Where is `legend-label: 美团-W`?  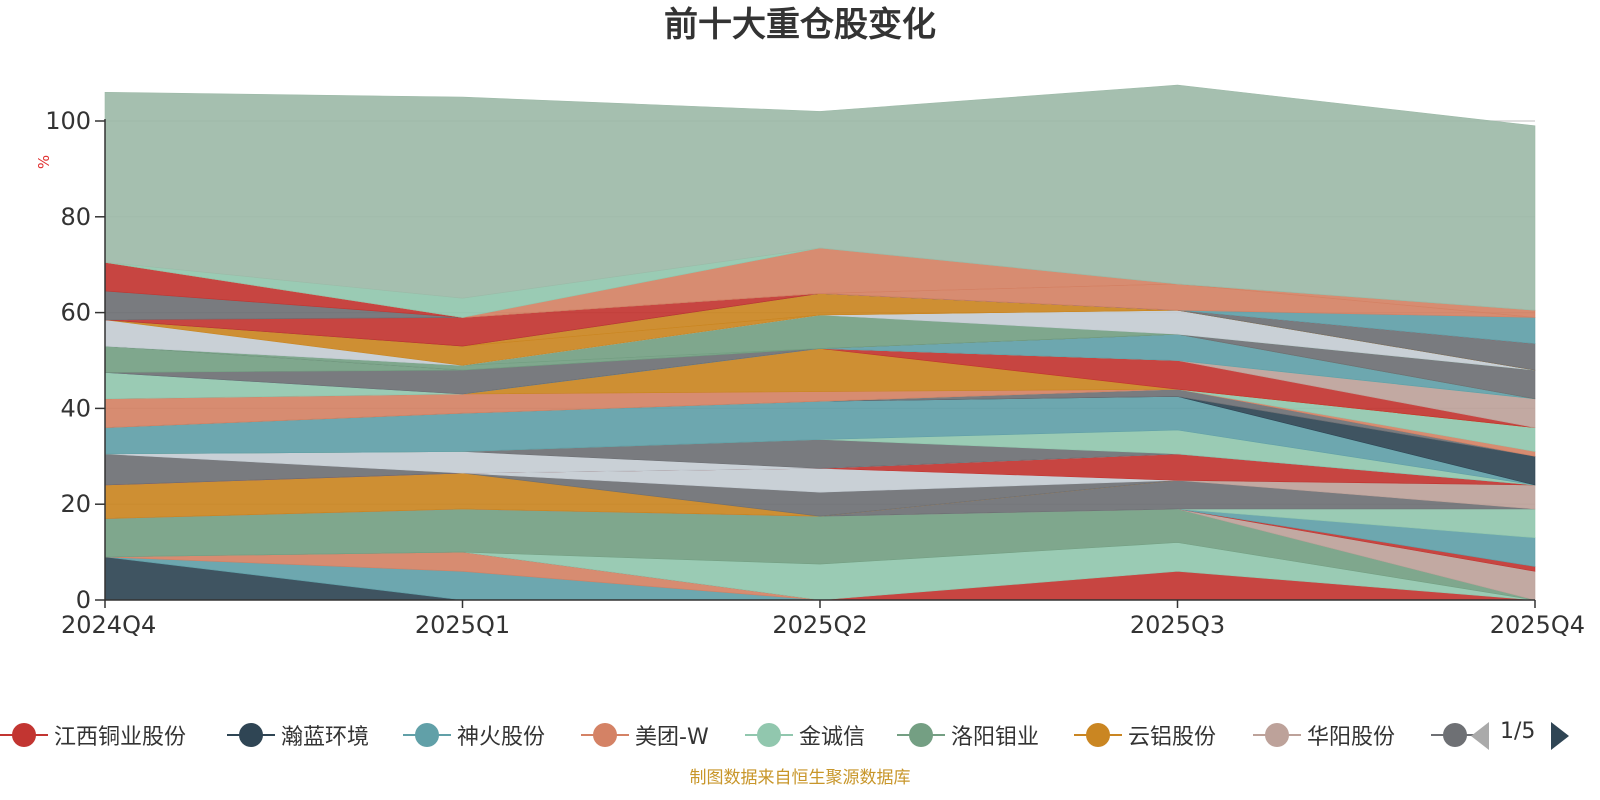
legend-label: 美团-W is located at coordinates (672, 737).